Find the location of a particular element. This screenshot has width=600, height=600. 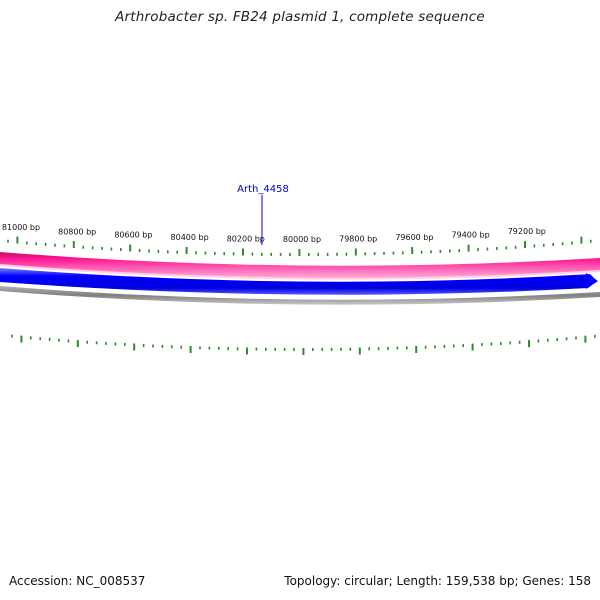

inner-tick-ruler is located at coordinates (303, 344).